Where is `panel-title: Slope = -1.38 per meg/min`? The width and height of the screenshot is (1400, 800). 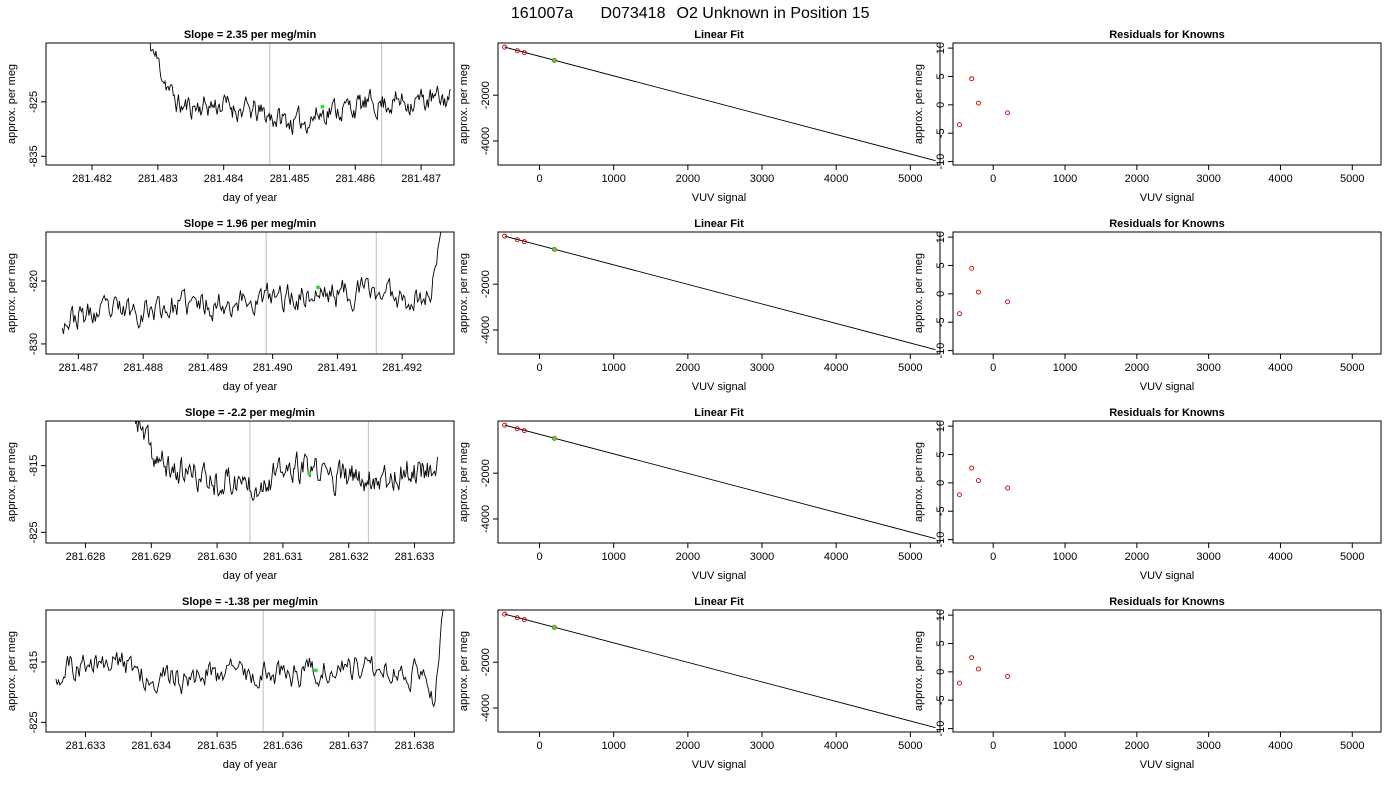
panel-title: Slope = -1.38 per meg/min is located at coordinates (250, 602).